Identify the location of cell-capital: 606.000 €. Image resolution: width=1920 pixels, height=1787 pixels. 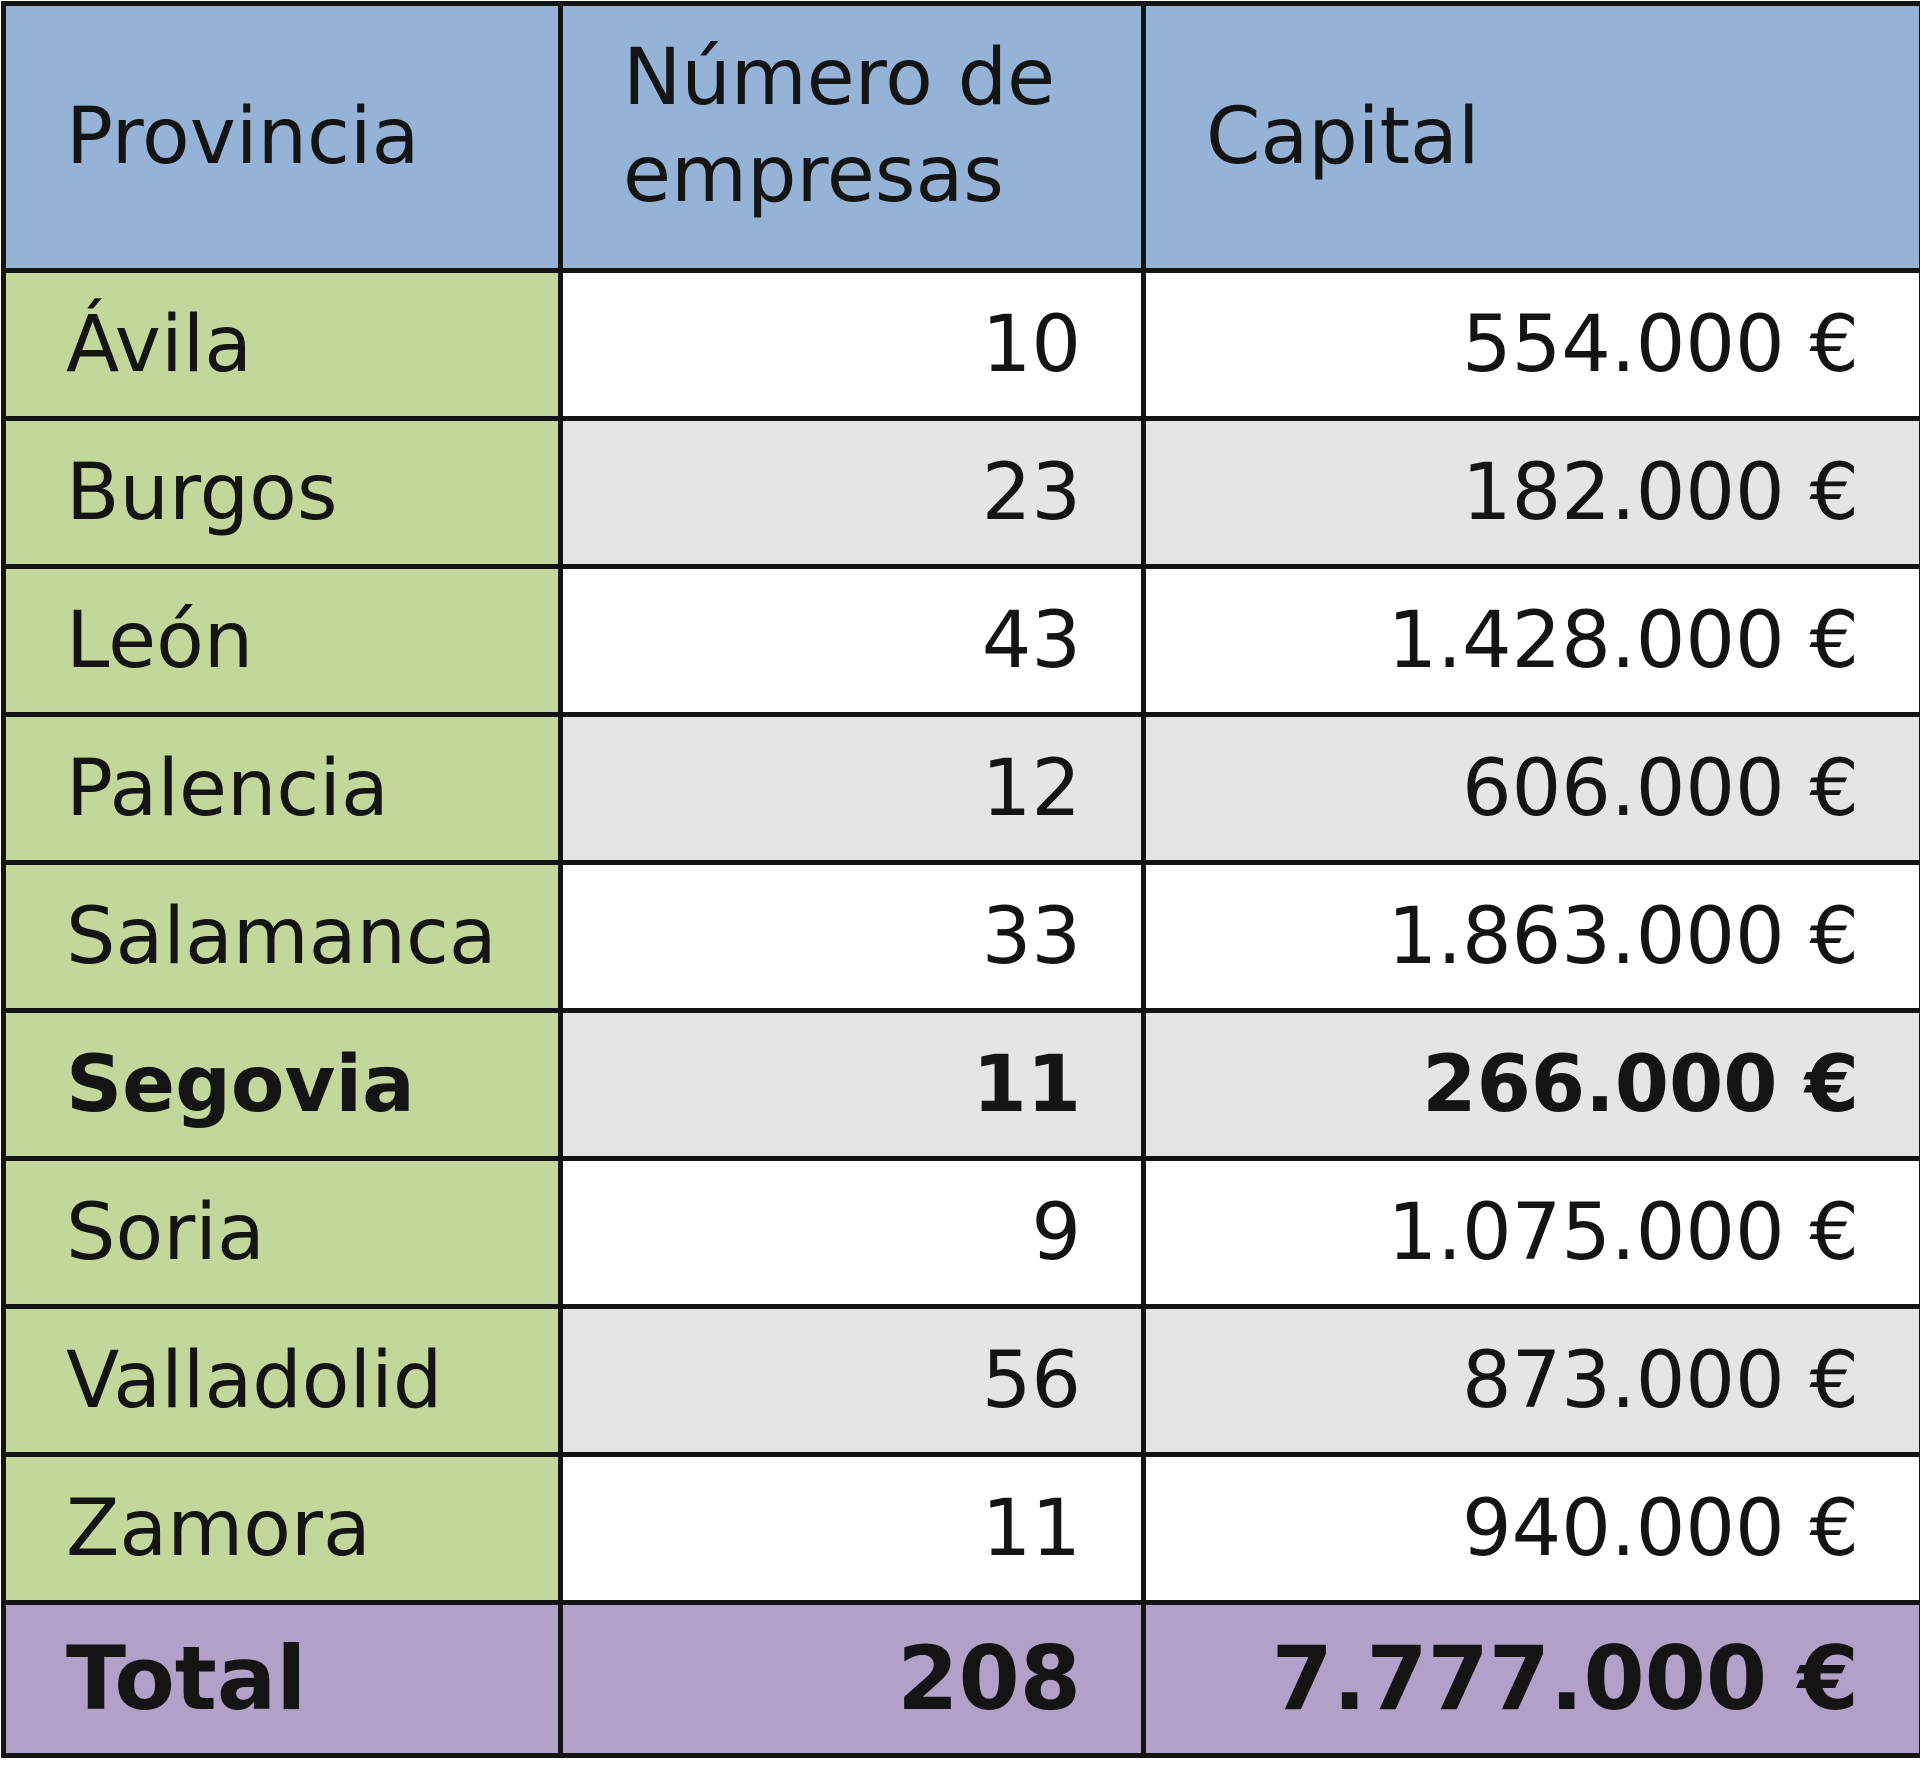
(1530, 788).